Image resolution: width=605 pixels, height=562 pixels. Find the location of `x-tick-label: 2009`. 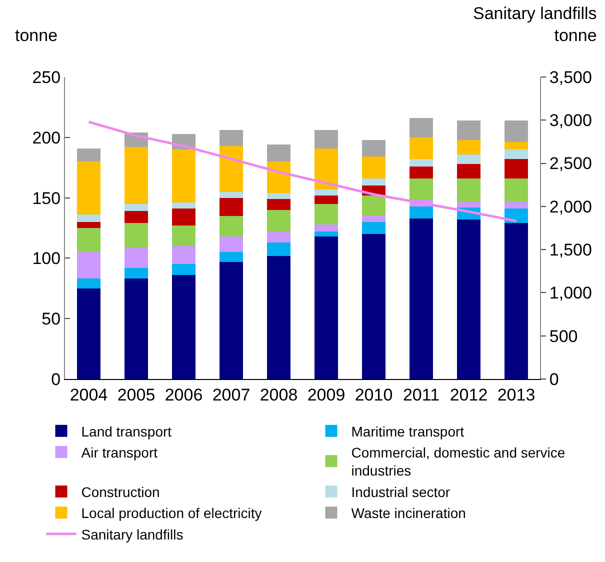

x-tick-label: 2009 is located at coordinates (326, 394).